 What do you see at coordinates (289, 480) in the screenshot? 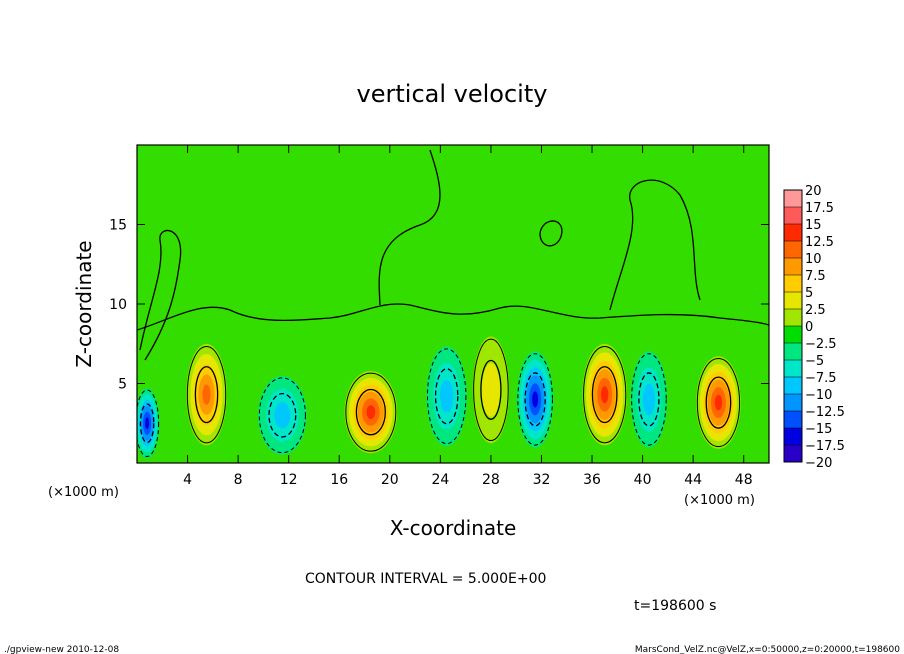
I see `x-tick-label: 12` at bounding box center [289, 480].